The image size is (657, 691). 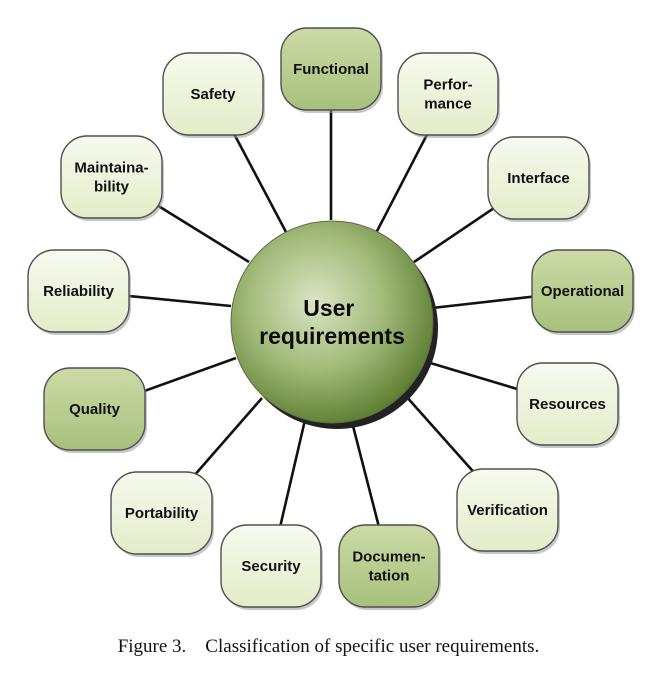 I want to click on node-safety: Safety, so click(x=213, y=95).